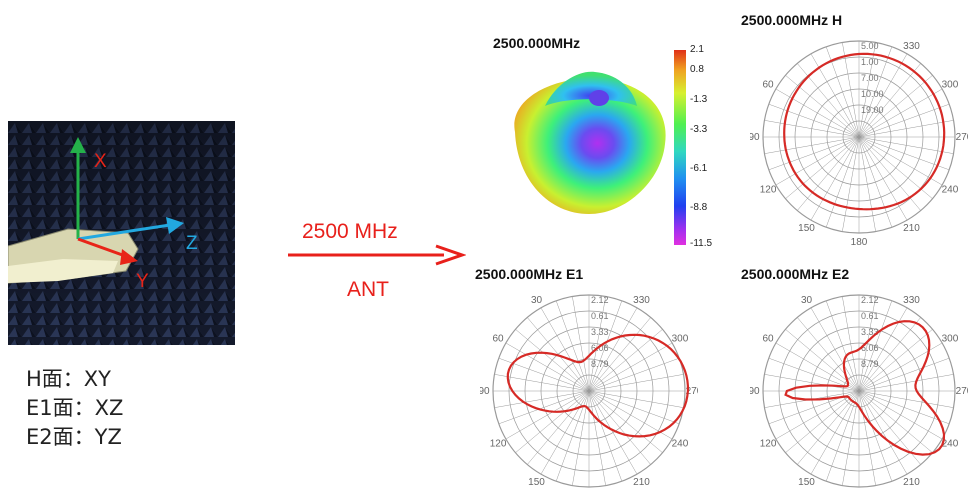 Image resolution: width=972 pixels, height=493 pixels. What do you see at coordinates (870, 62) in the screenshot?
I see `polar-radial-label: 1.00` at bounding box center [870, 62].